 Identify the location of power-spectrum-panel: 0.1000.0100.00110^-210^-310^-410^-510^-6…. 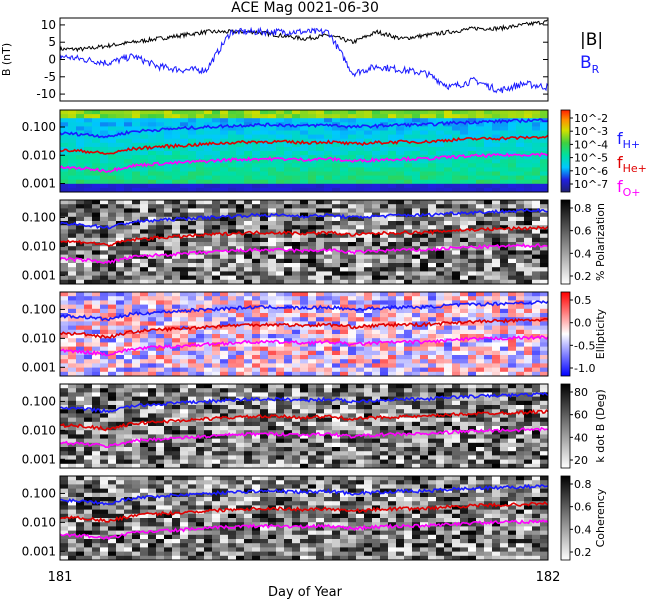
(315, 151).